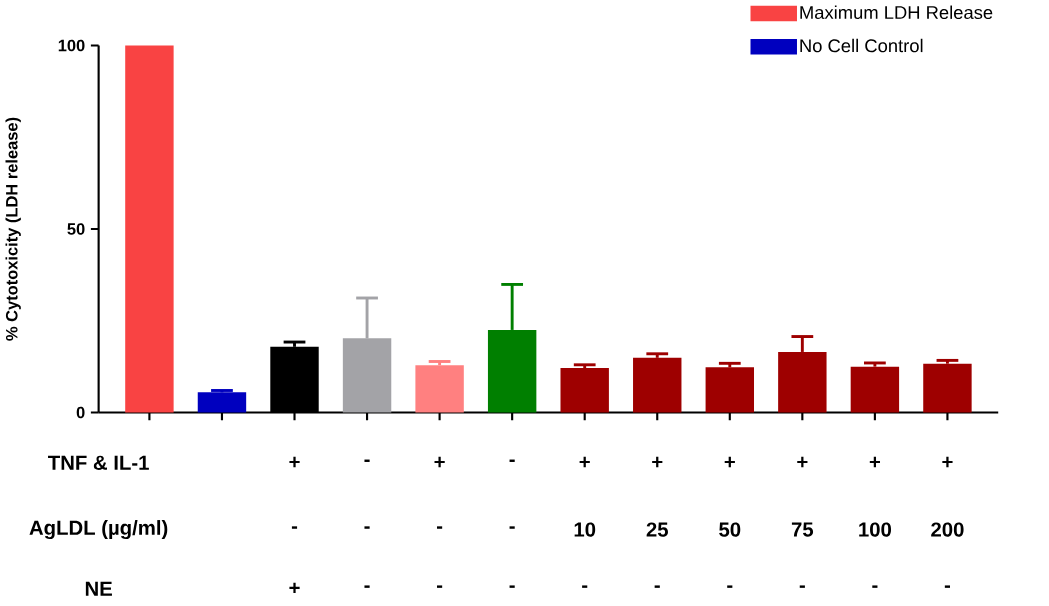 The height and width of the screenshot is (606, 1049). What do you see at coordinates (947, 529) in the screenshot?
I see `text: 200` at bounding box center [947, 529].